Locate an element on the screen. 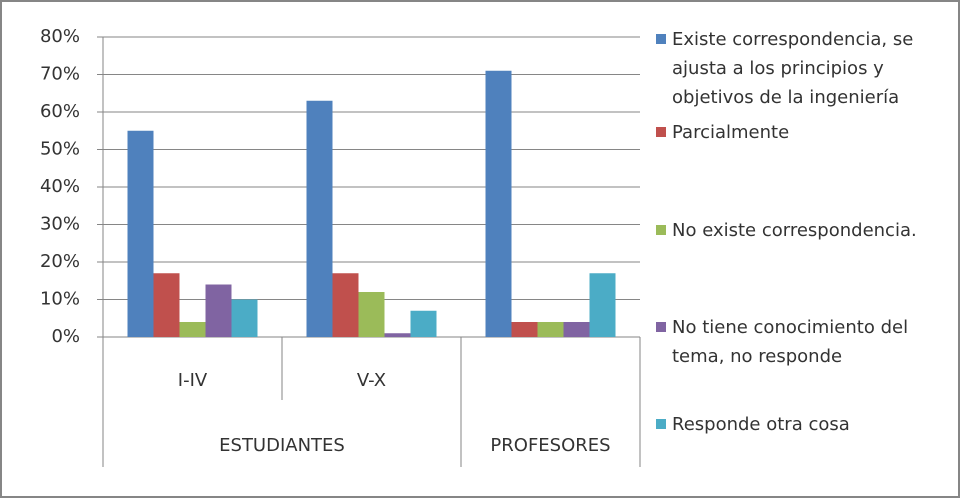 Image resolution: width=962 pixels, height=500 pixels. x-tick-label: V-X is located at coordinates (371, 380).